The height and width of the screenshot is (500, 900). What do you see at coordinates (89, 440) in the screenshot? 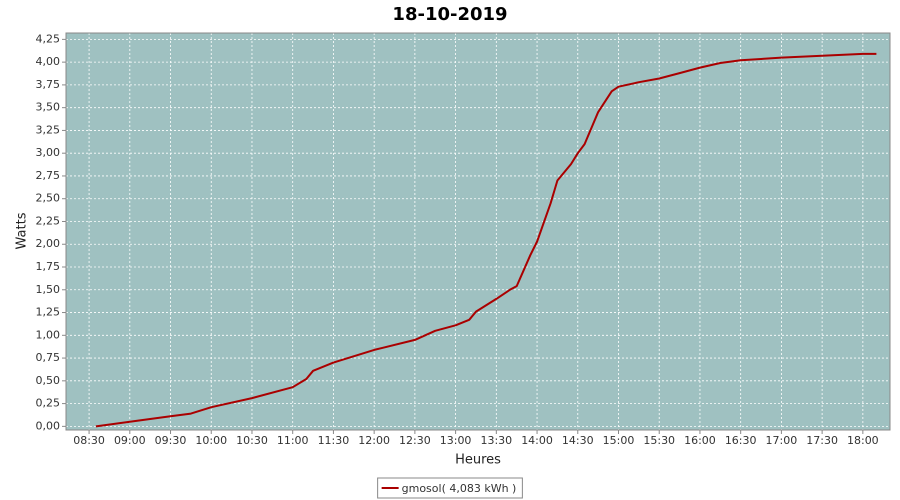
I see `x-tick-label: 08:30` at bounding box center [89, 440].